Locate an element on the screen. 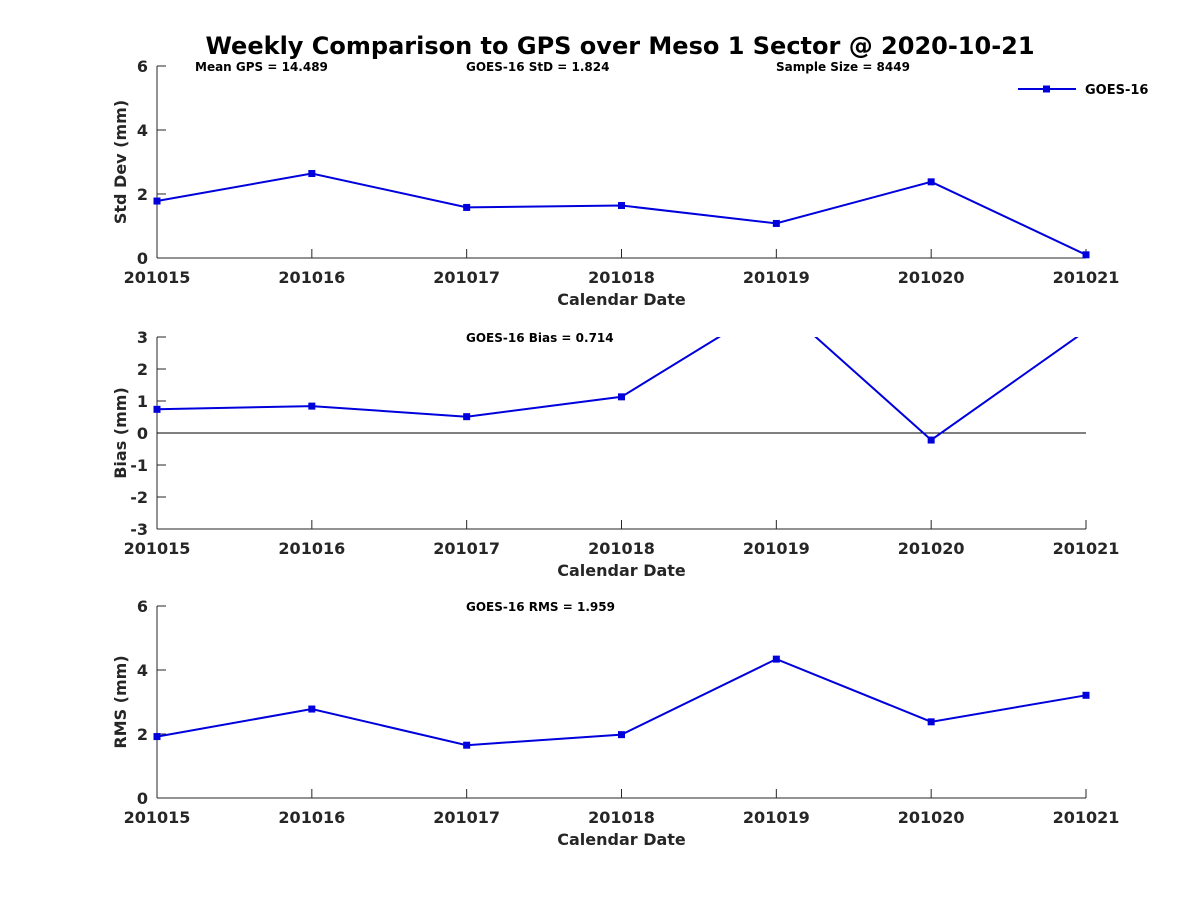  stat-annotation: Mean GPS = 14.489 is located at coordinates (261, 67).